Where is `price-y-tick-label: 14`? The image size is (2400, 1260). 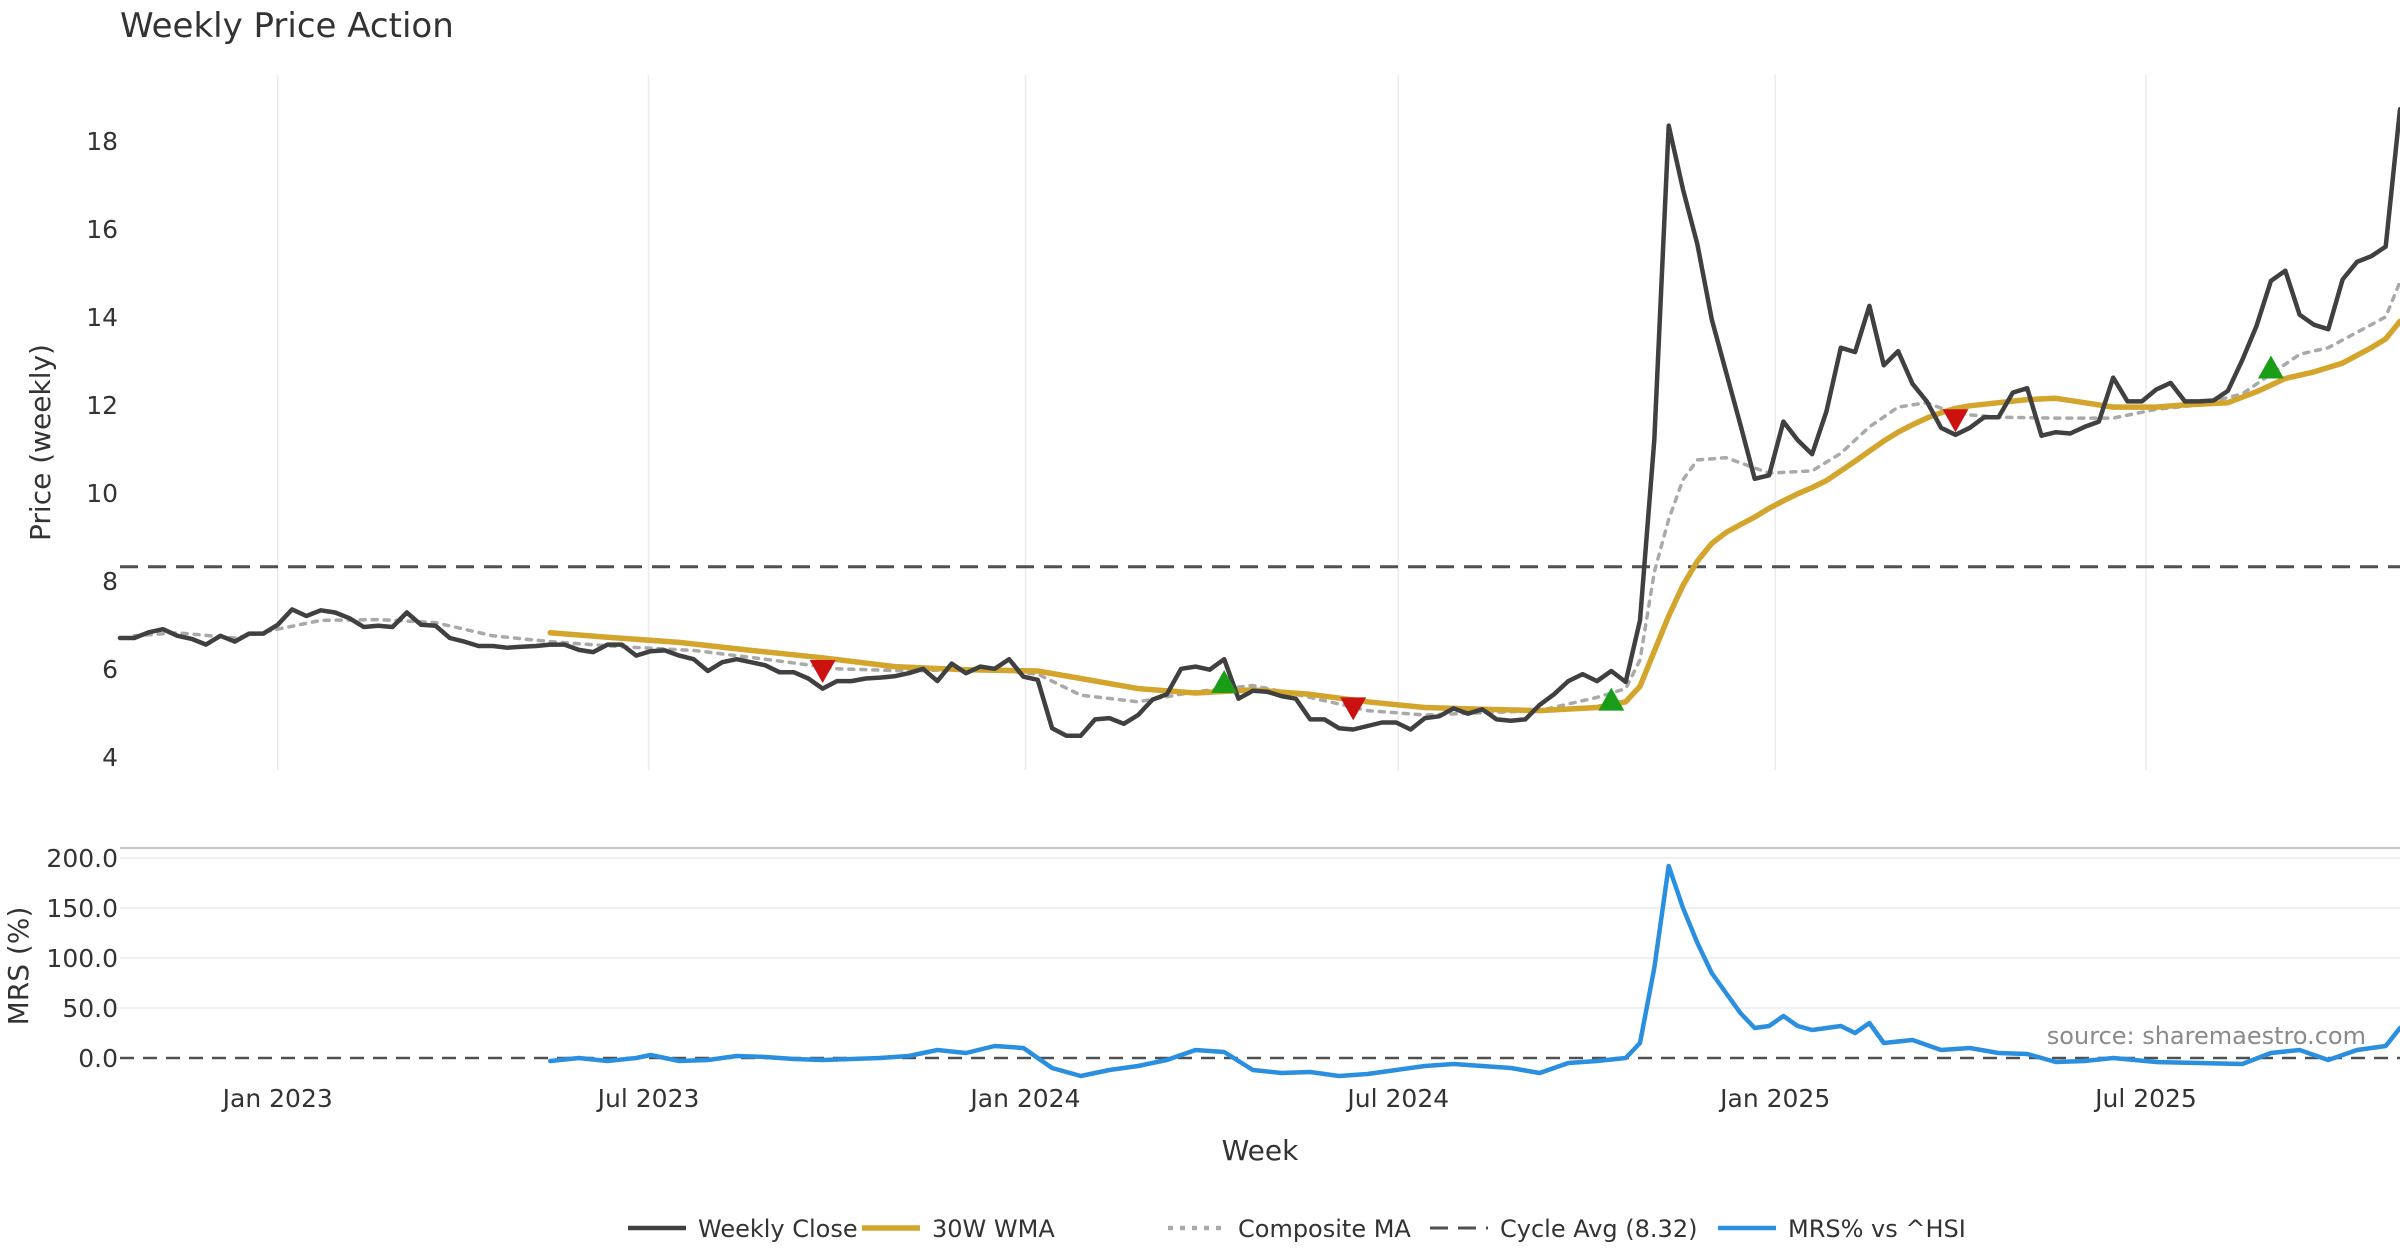 price-y-tick-label: 14 is located at coordinates (102, 317).